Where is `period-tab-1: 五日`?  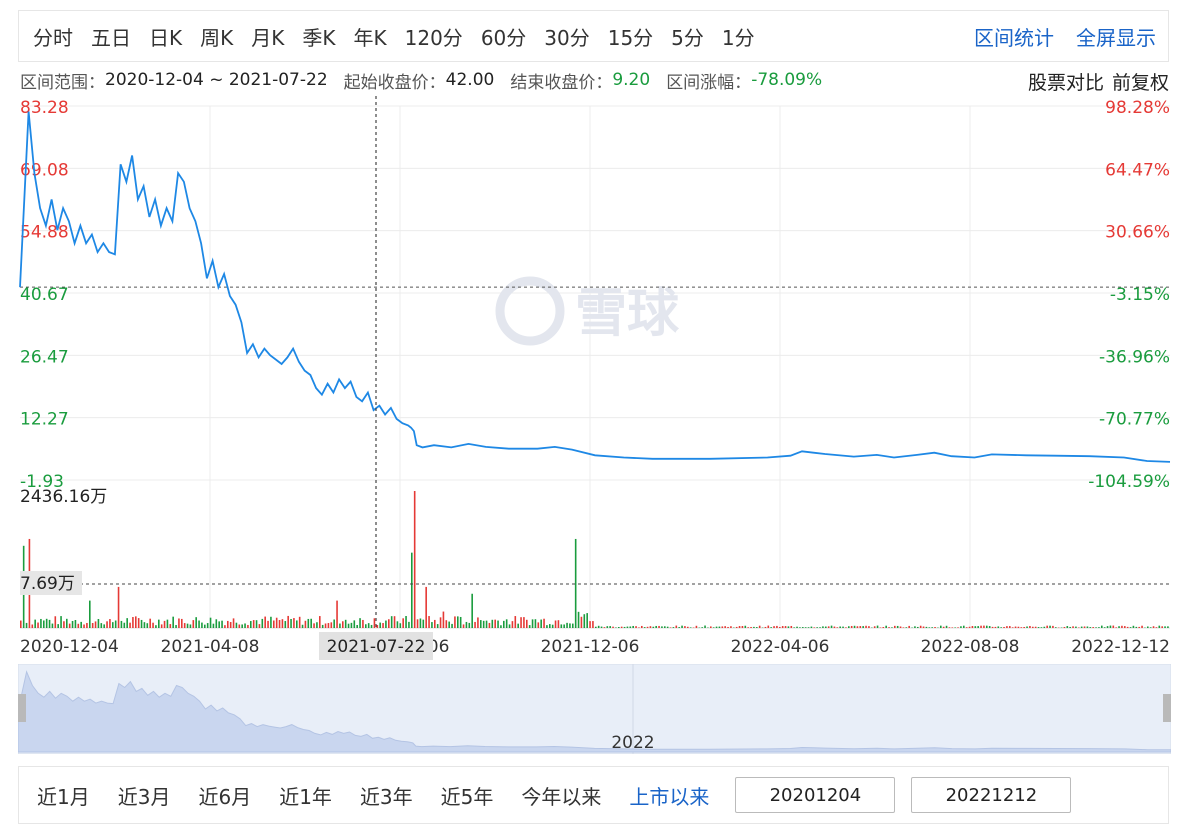 period-tab-1: 五日 is located at coordinates (111, 37).